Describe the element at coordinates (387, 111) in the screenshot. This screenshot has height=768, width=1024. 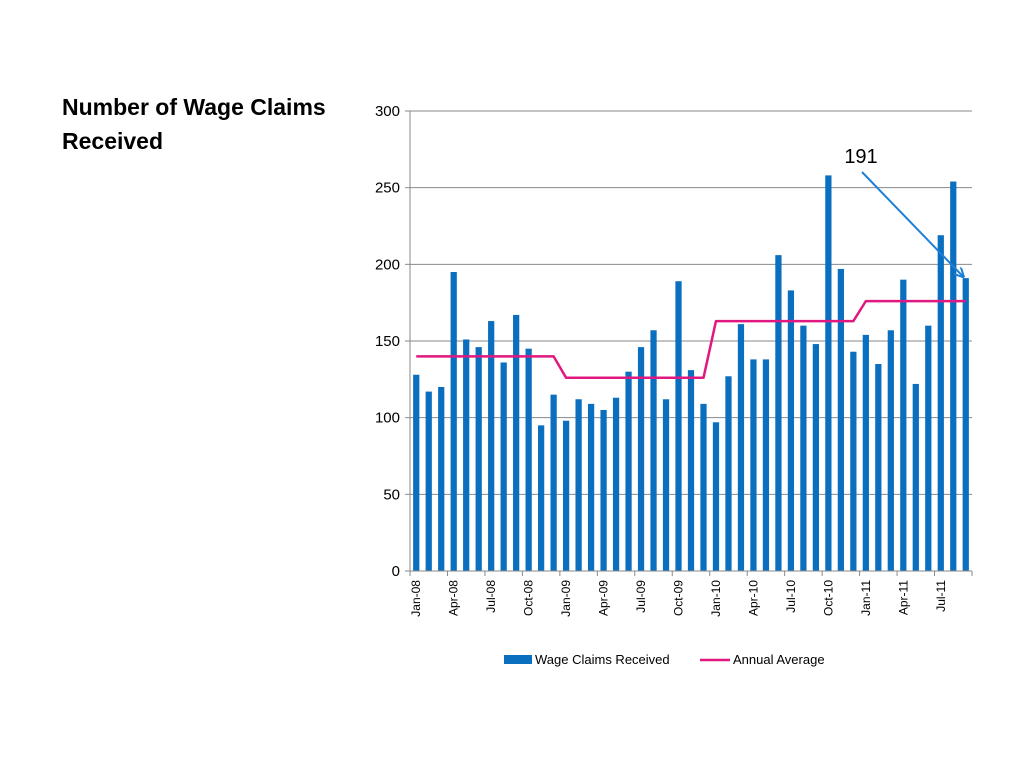
I see `y-tick-label: 300` at that location.